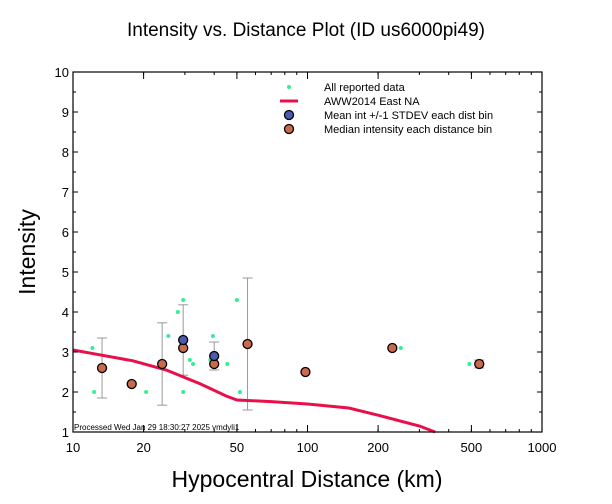 The image size is (612, 504). I want to click on y-tick-label: 8, so click(65, 152).